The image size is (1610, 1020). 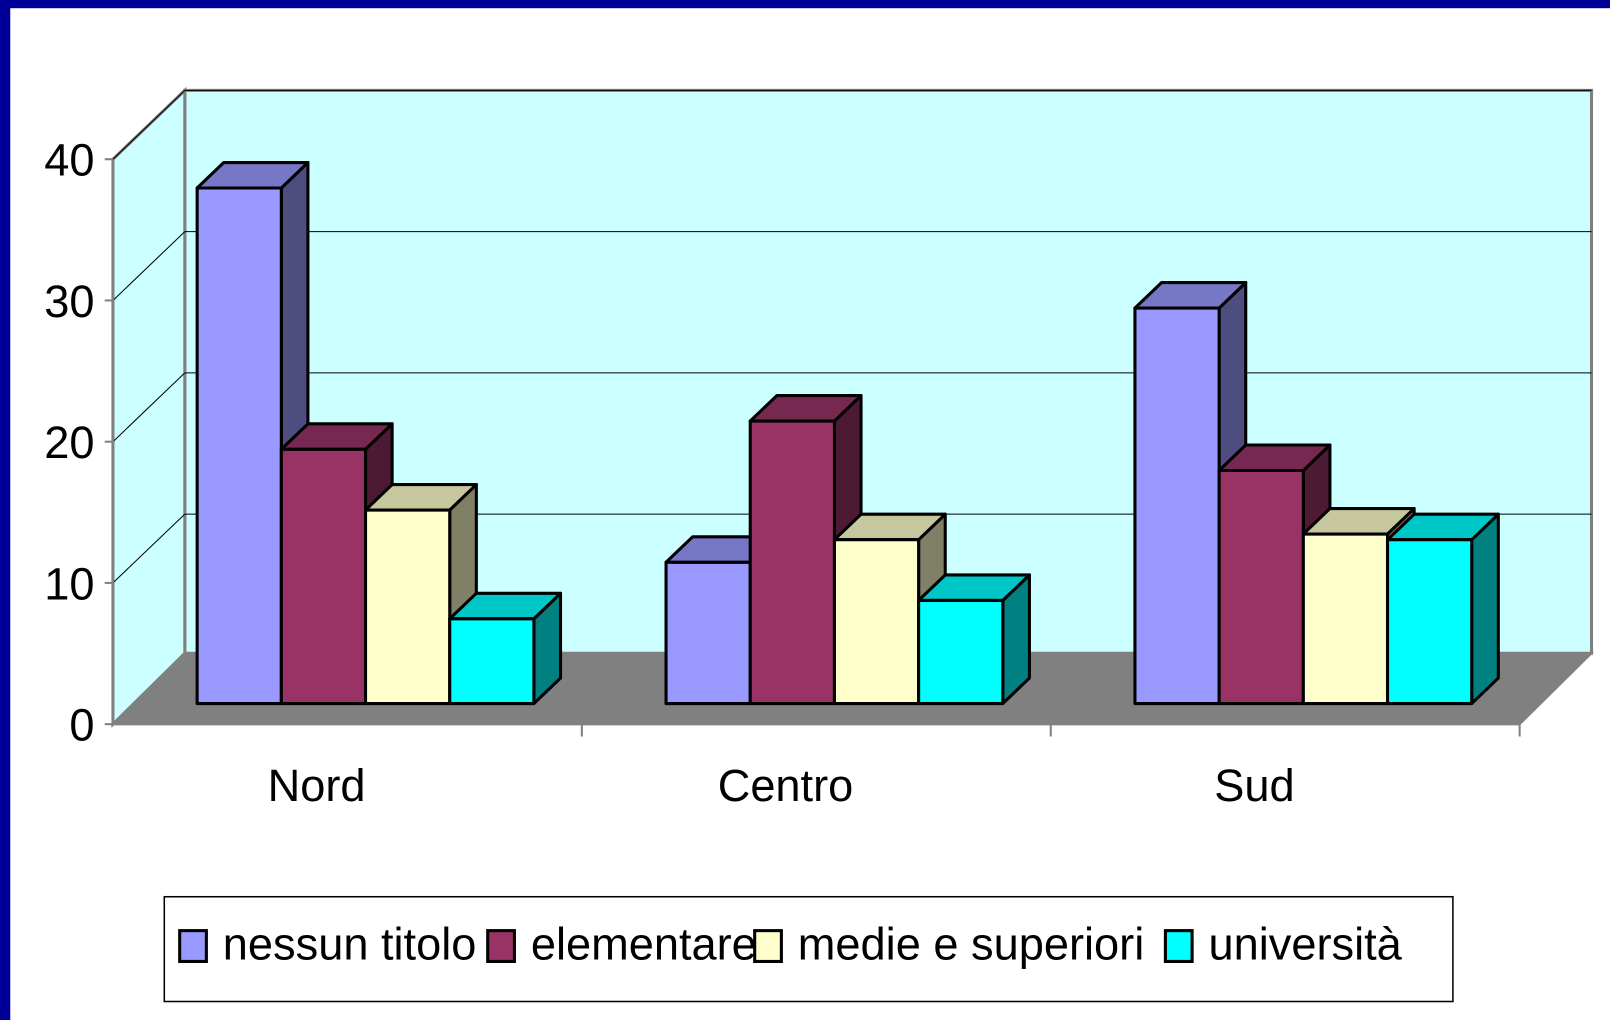 I want to click on legend-box, so click(x=808, y=949).